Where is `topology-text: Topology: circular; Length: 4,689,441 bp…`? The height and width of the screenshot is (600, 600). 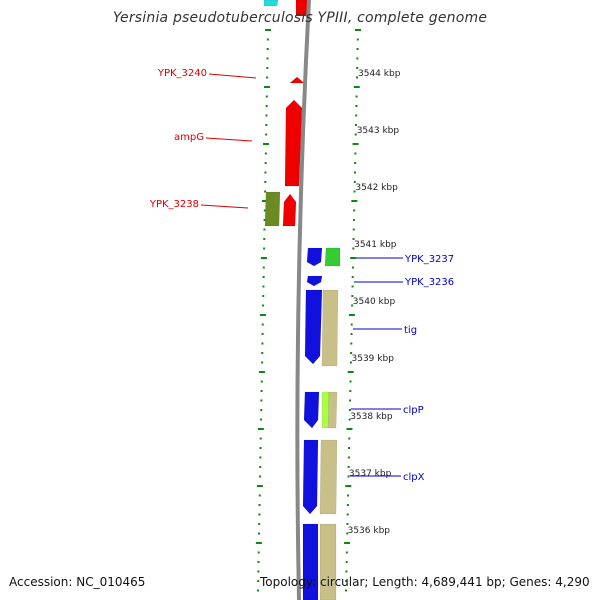
topology-text: Topology: circular; Length: 4,689,441 bp… is located at coordinates (425, 582).